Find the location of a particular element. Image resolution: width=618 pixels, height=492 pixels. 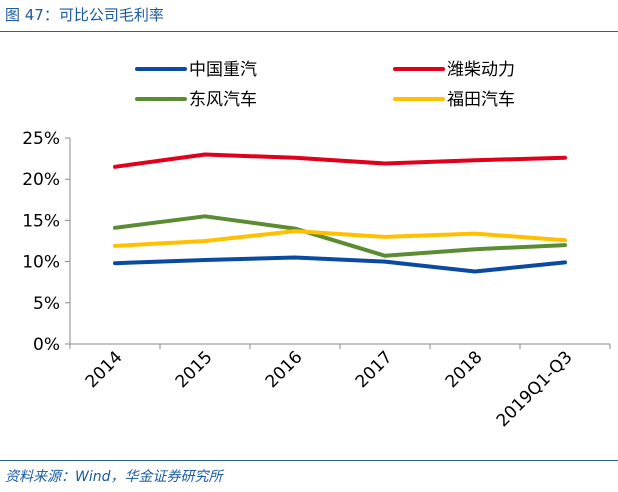

title-rule is located at coordinates (309, 31).